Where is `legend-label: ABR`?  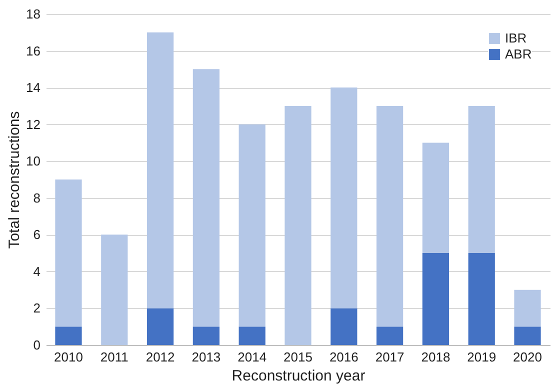
legend-label: ABR is located at coordinates (518, 54).